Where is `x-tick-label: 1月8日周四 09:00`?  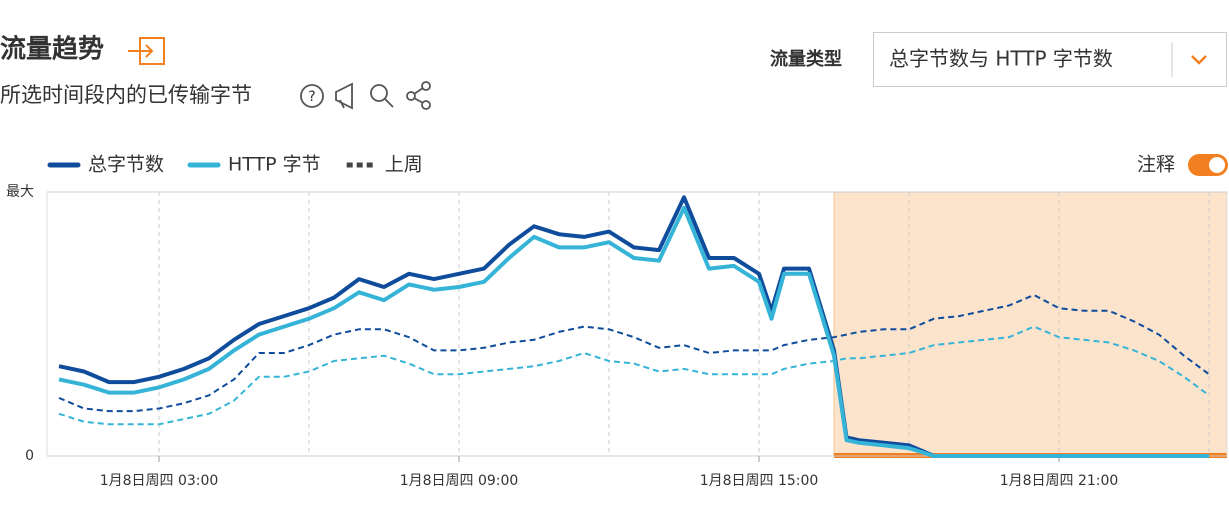
x-tick-label: 1月8日周四 09:00 is located at coordinates (459, 481).